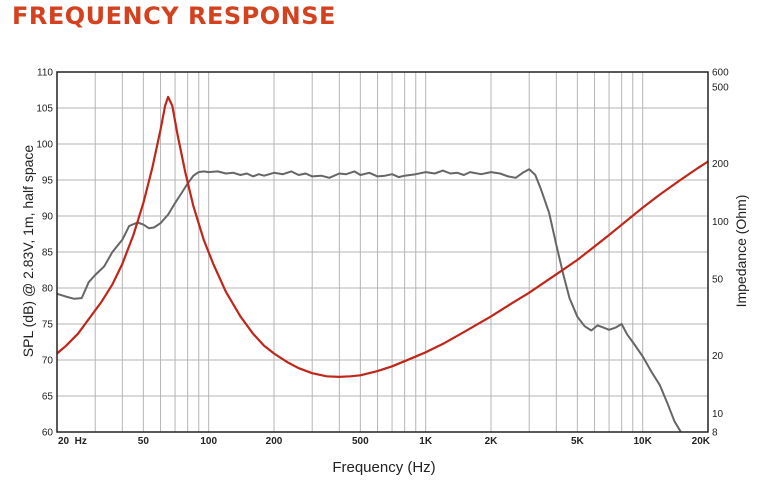 The height and width of the screenshot is (484, 767). I want to click on y-left-tick-label: 105, so click(44, 109).